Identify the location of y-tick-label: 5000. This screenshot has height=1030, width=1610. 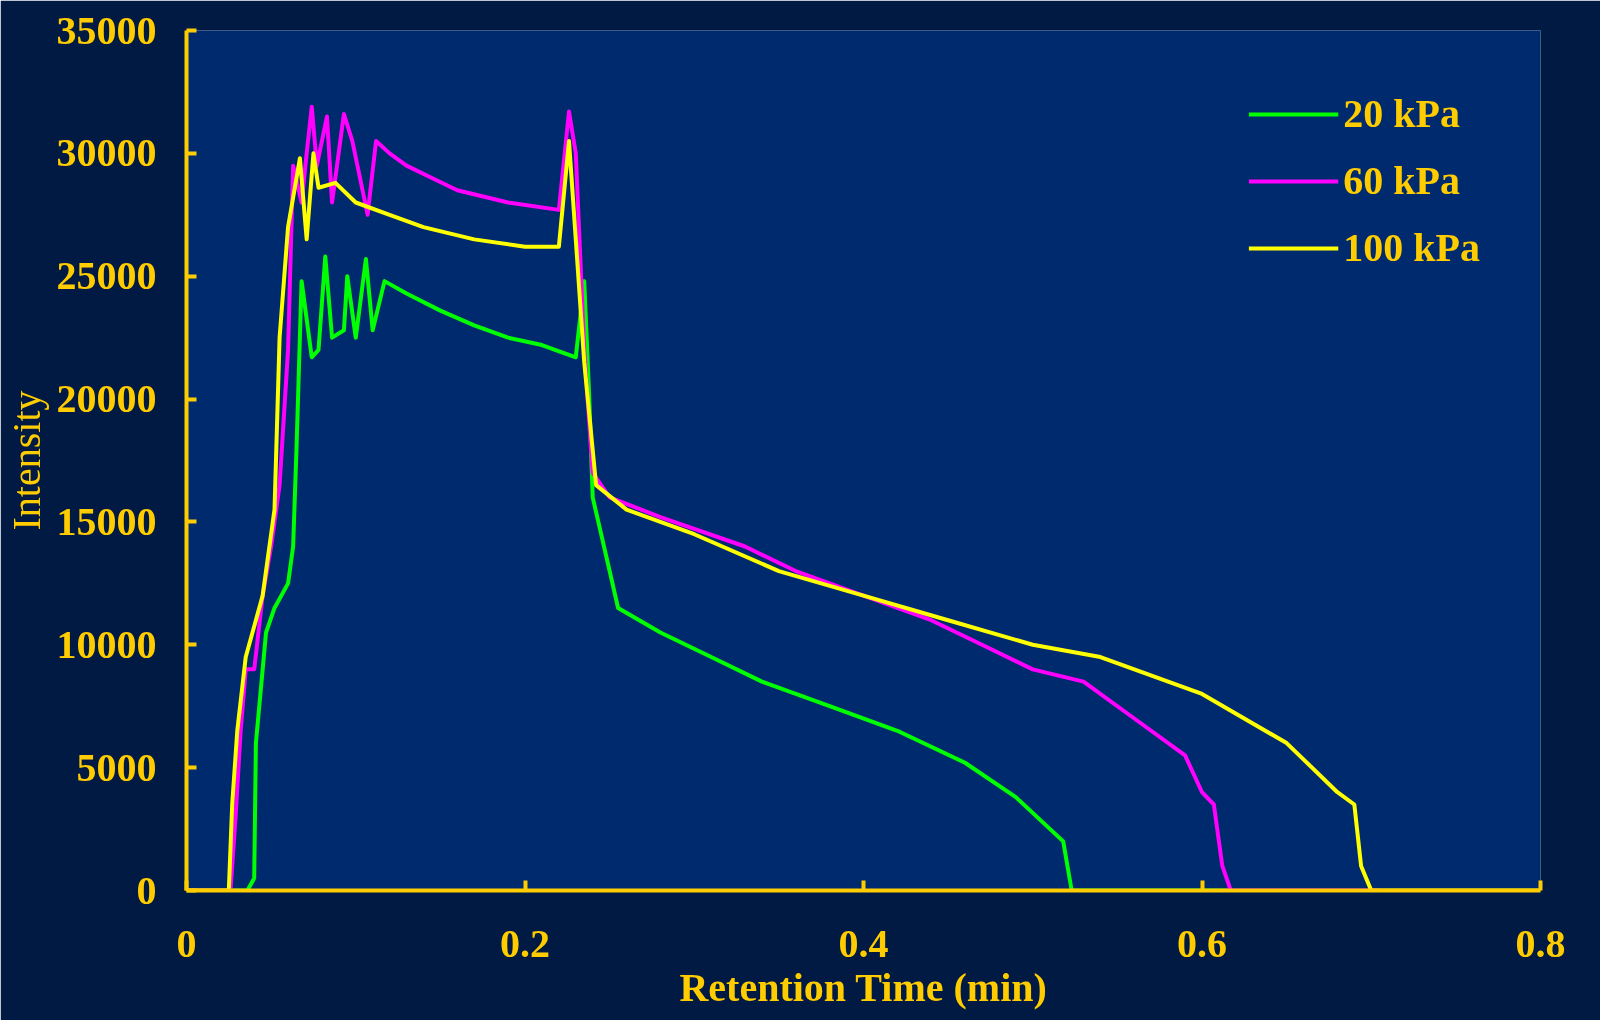
(116, 767).